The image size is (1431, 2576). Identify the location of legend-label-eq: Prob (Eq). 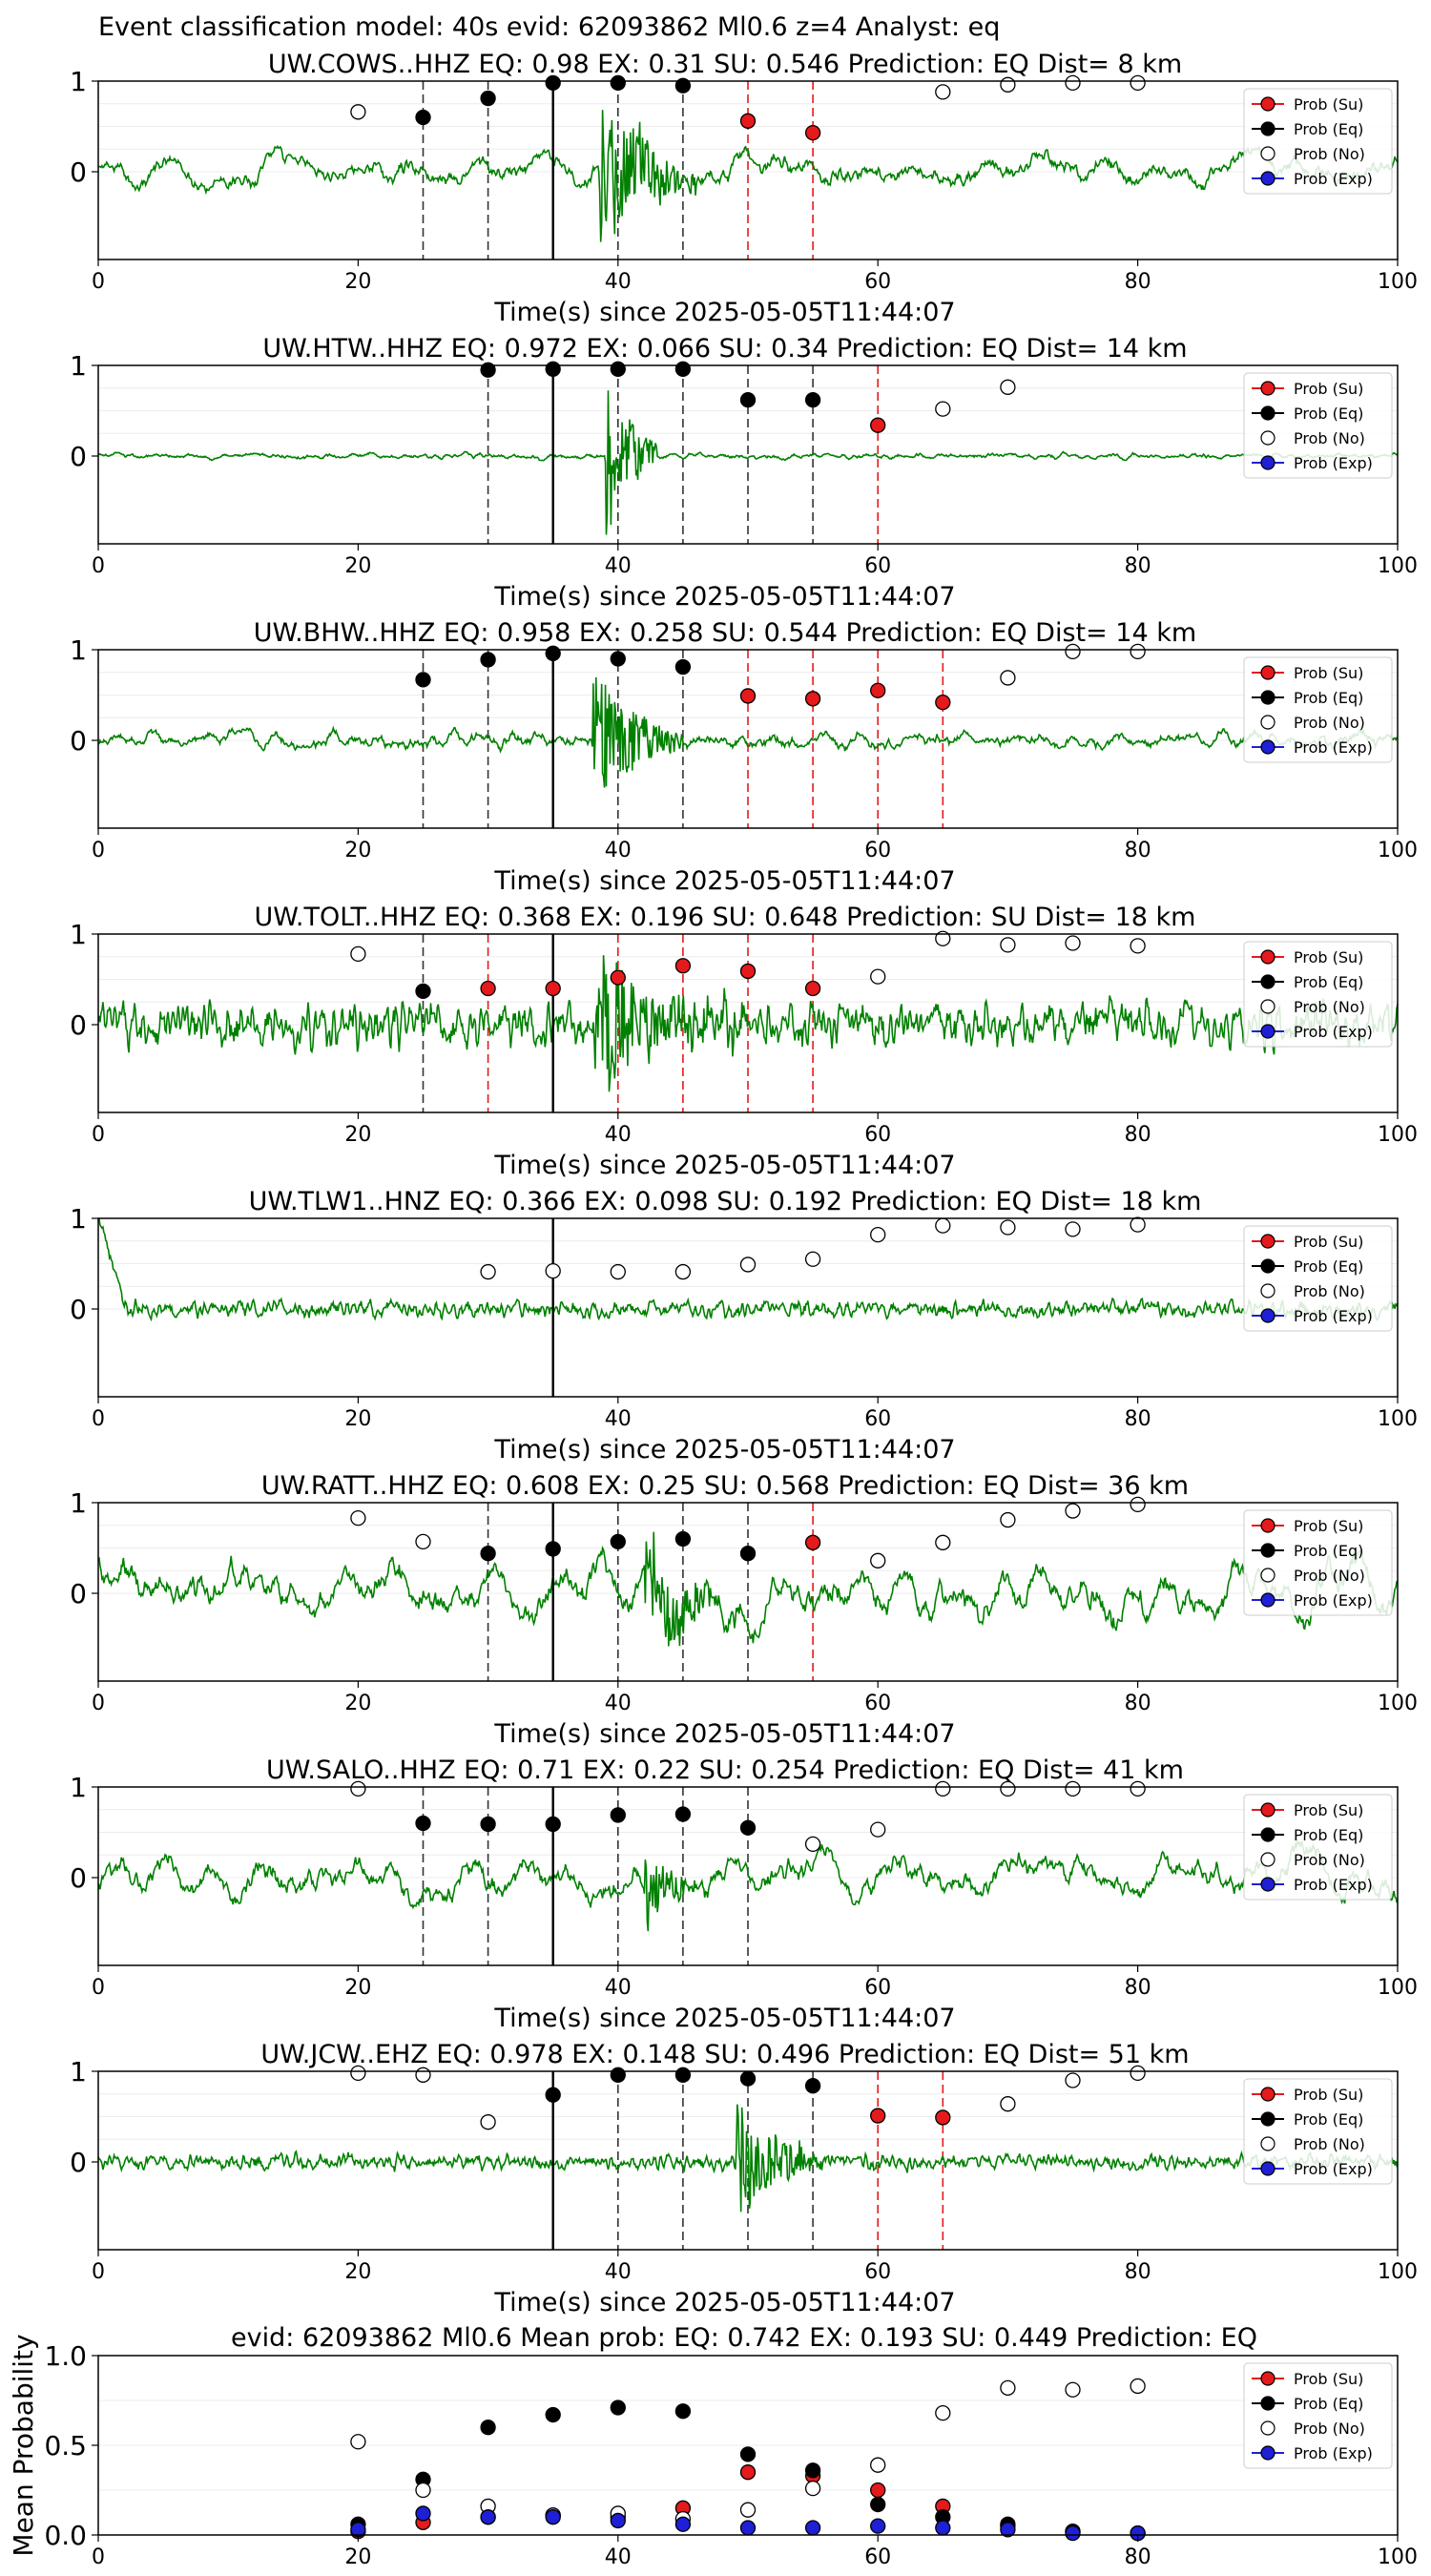
(1328, 2404).